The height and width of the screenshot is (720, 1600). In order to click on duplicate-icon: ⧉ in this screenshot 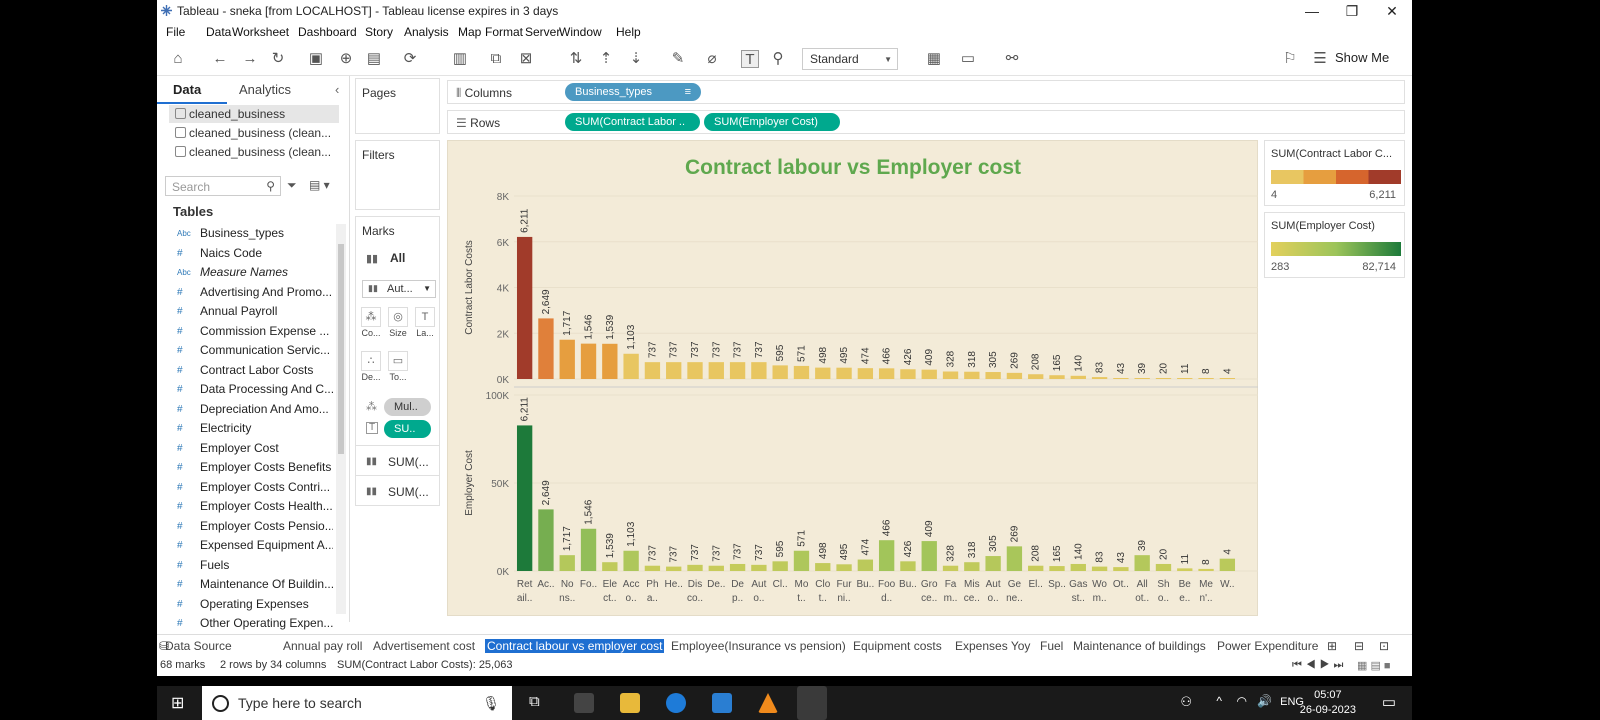, I will do `click(496, 58)`.